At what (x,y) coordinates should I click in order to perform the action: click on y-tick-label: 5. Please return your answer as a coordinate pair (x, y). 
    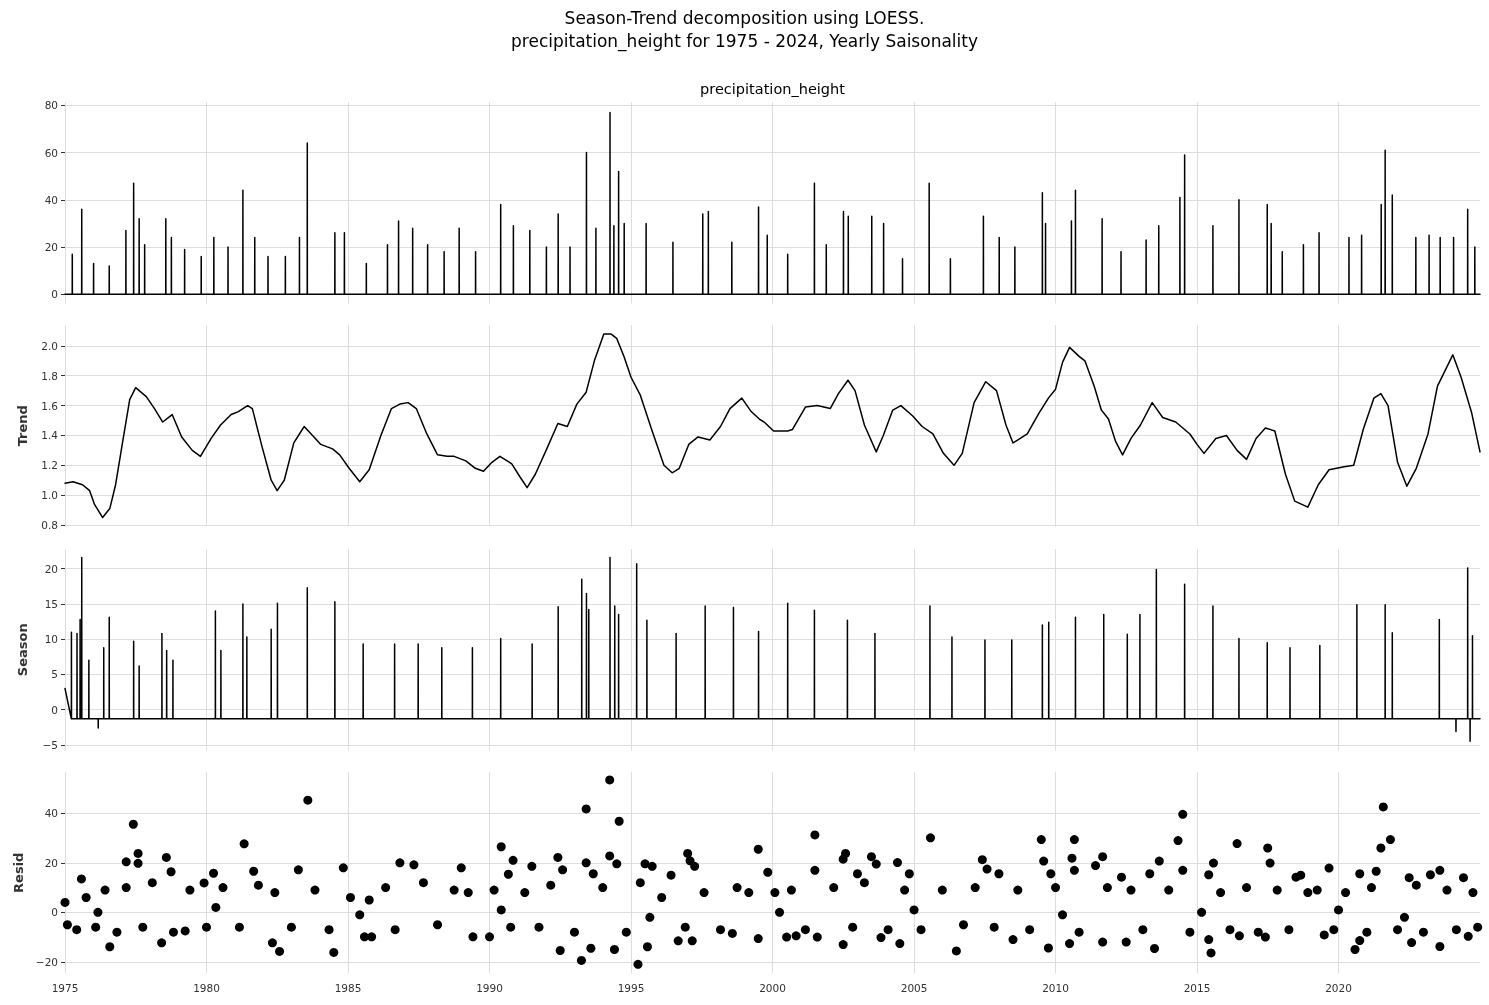
    Looking at the image, I should click on (54, 674).